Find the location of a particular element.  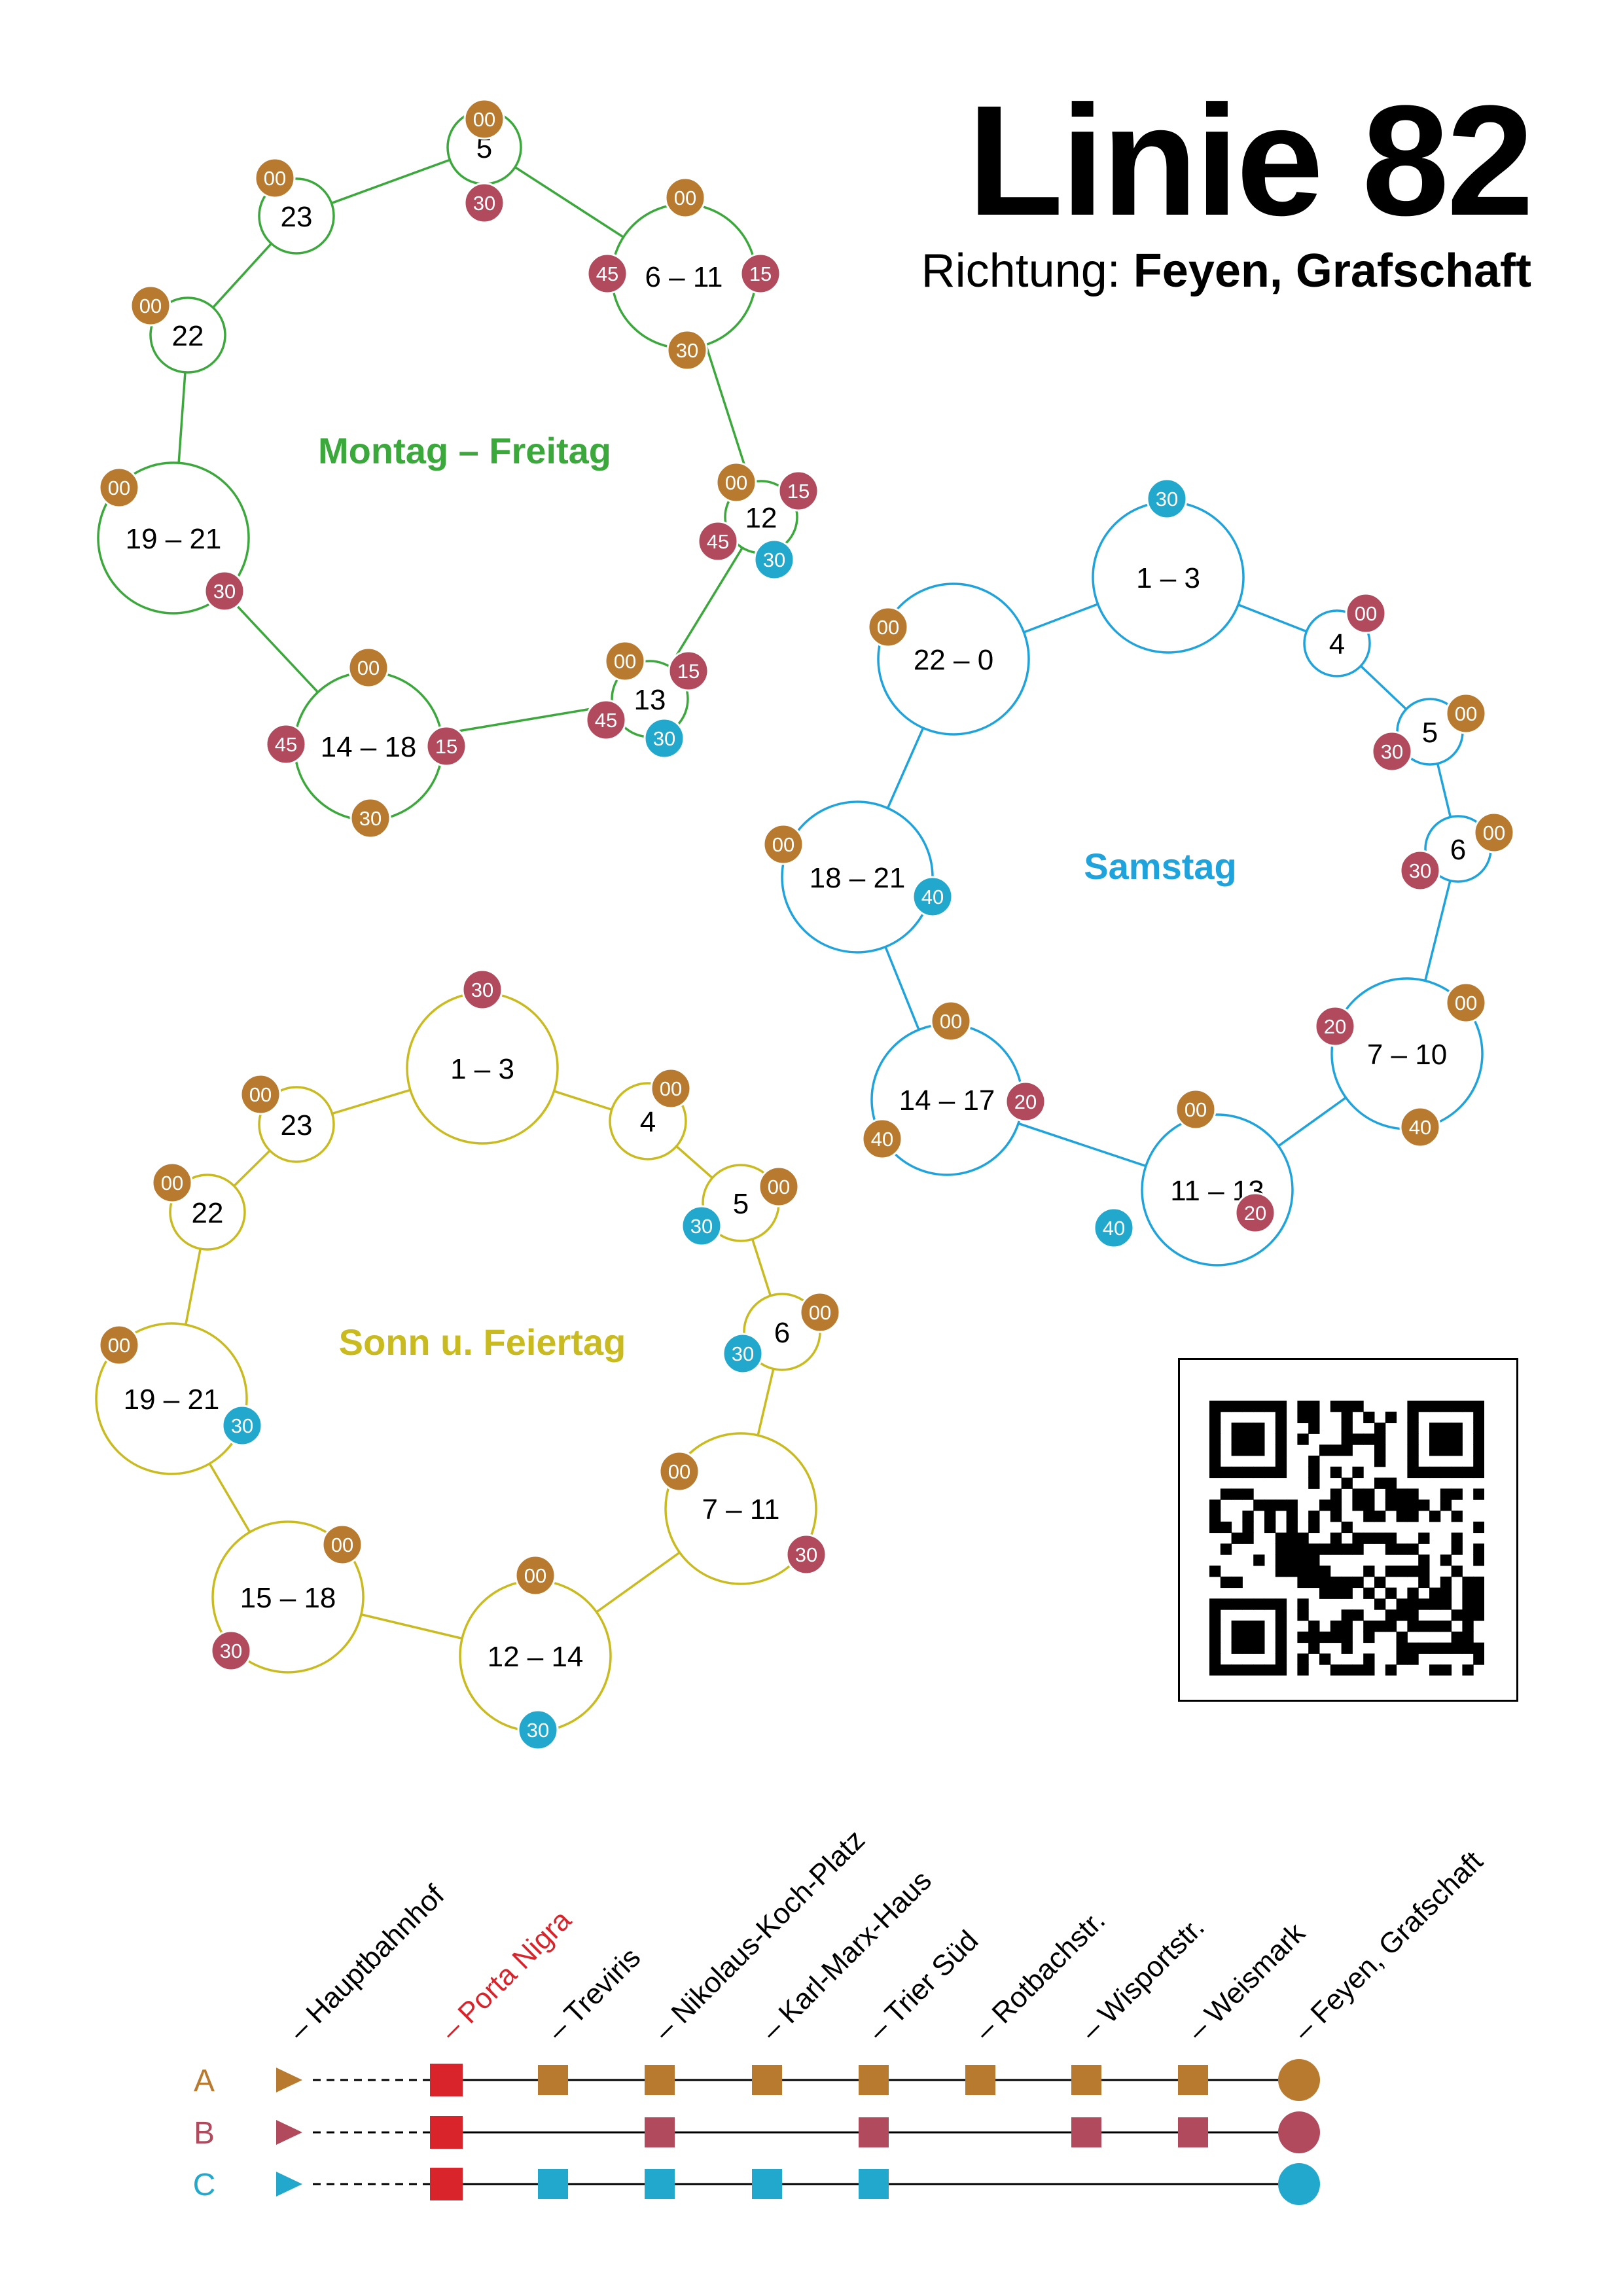

hour-label: 19 – 21 is located at coordinates (174, 539).